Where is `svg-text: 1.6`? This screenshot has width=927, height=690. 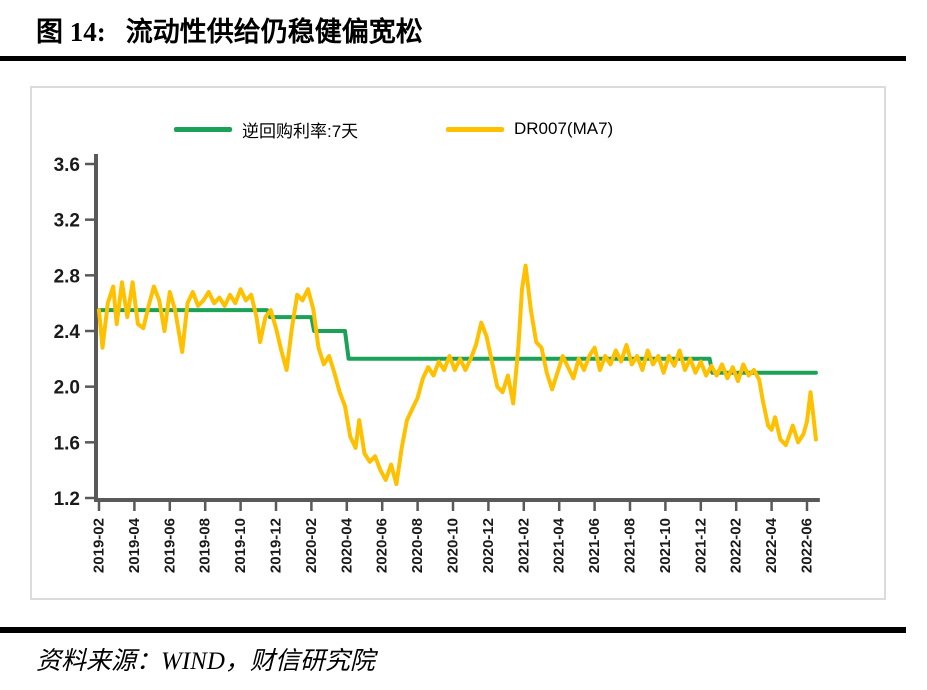 svg-text: 1.6 is located at coordinates (67, 443).